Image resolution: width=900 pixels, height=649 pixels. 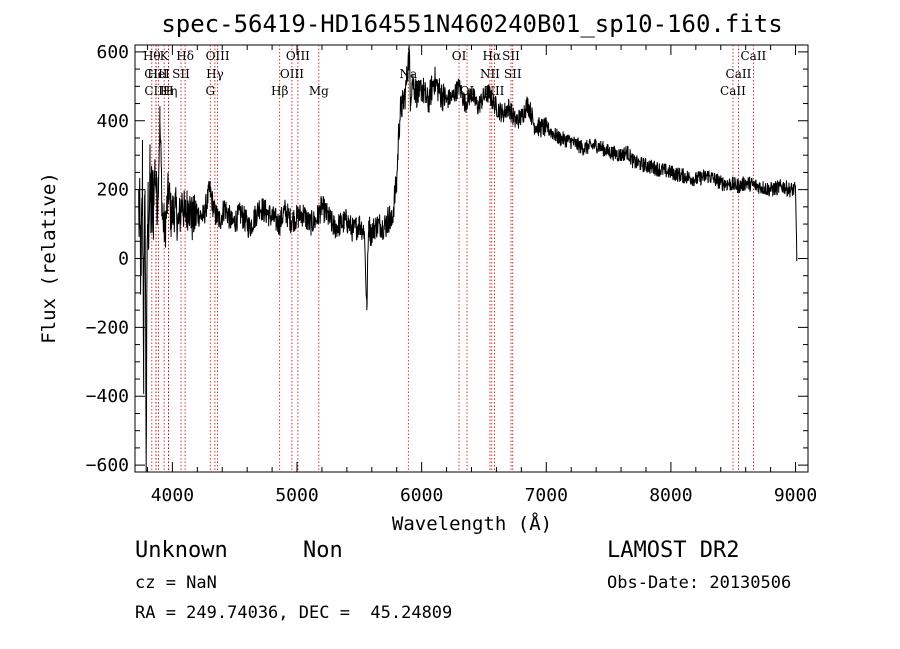 What do you see at coordinates (670, 495) in the screenshot?
I see `x-tick-label: 8000` at bounding box center [670, 495].